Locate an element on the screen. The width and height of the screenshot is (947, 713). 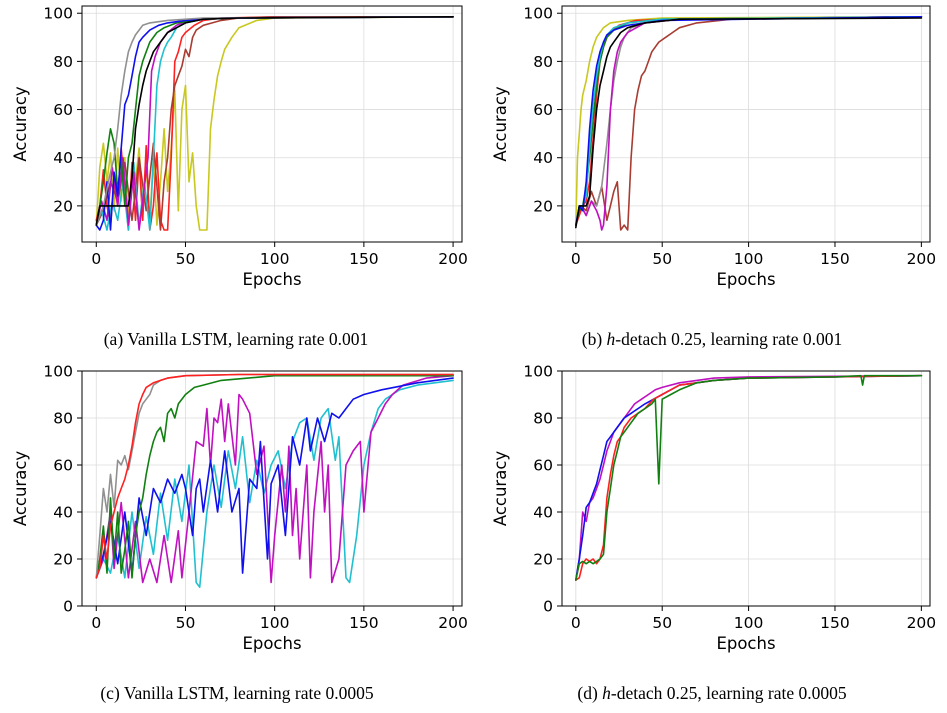
panel-a-xlabel: Epochs is located at coordinates (271, 279).